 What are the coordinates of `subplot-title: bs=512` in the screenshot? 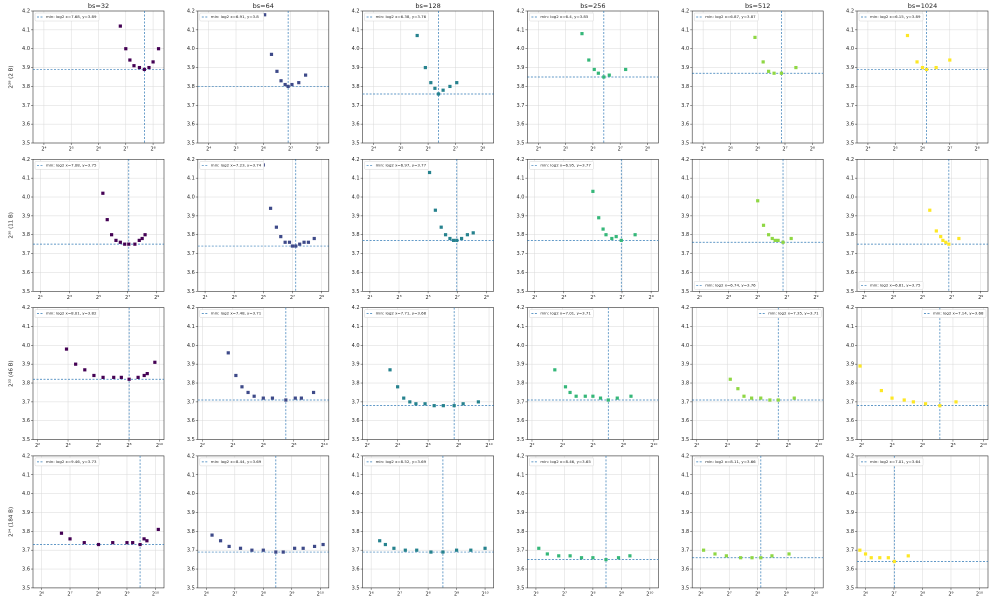 It's located at (757, 6).